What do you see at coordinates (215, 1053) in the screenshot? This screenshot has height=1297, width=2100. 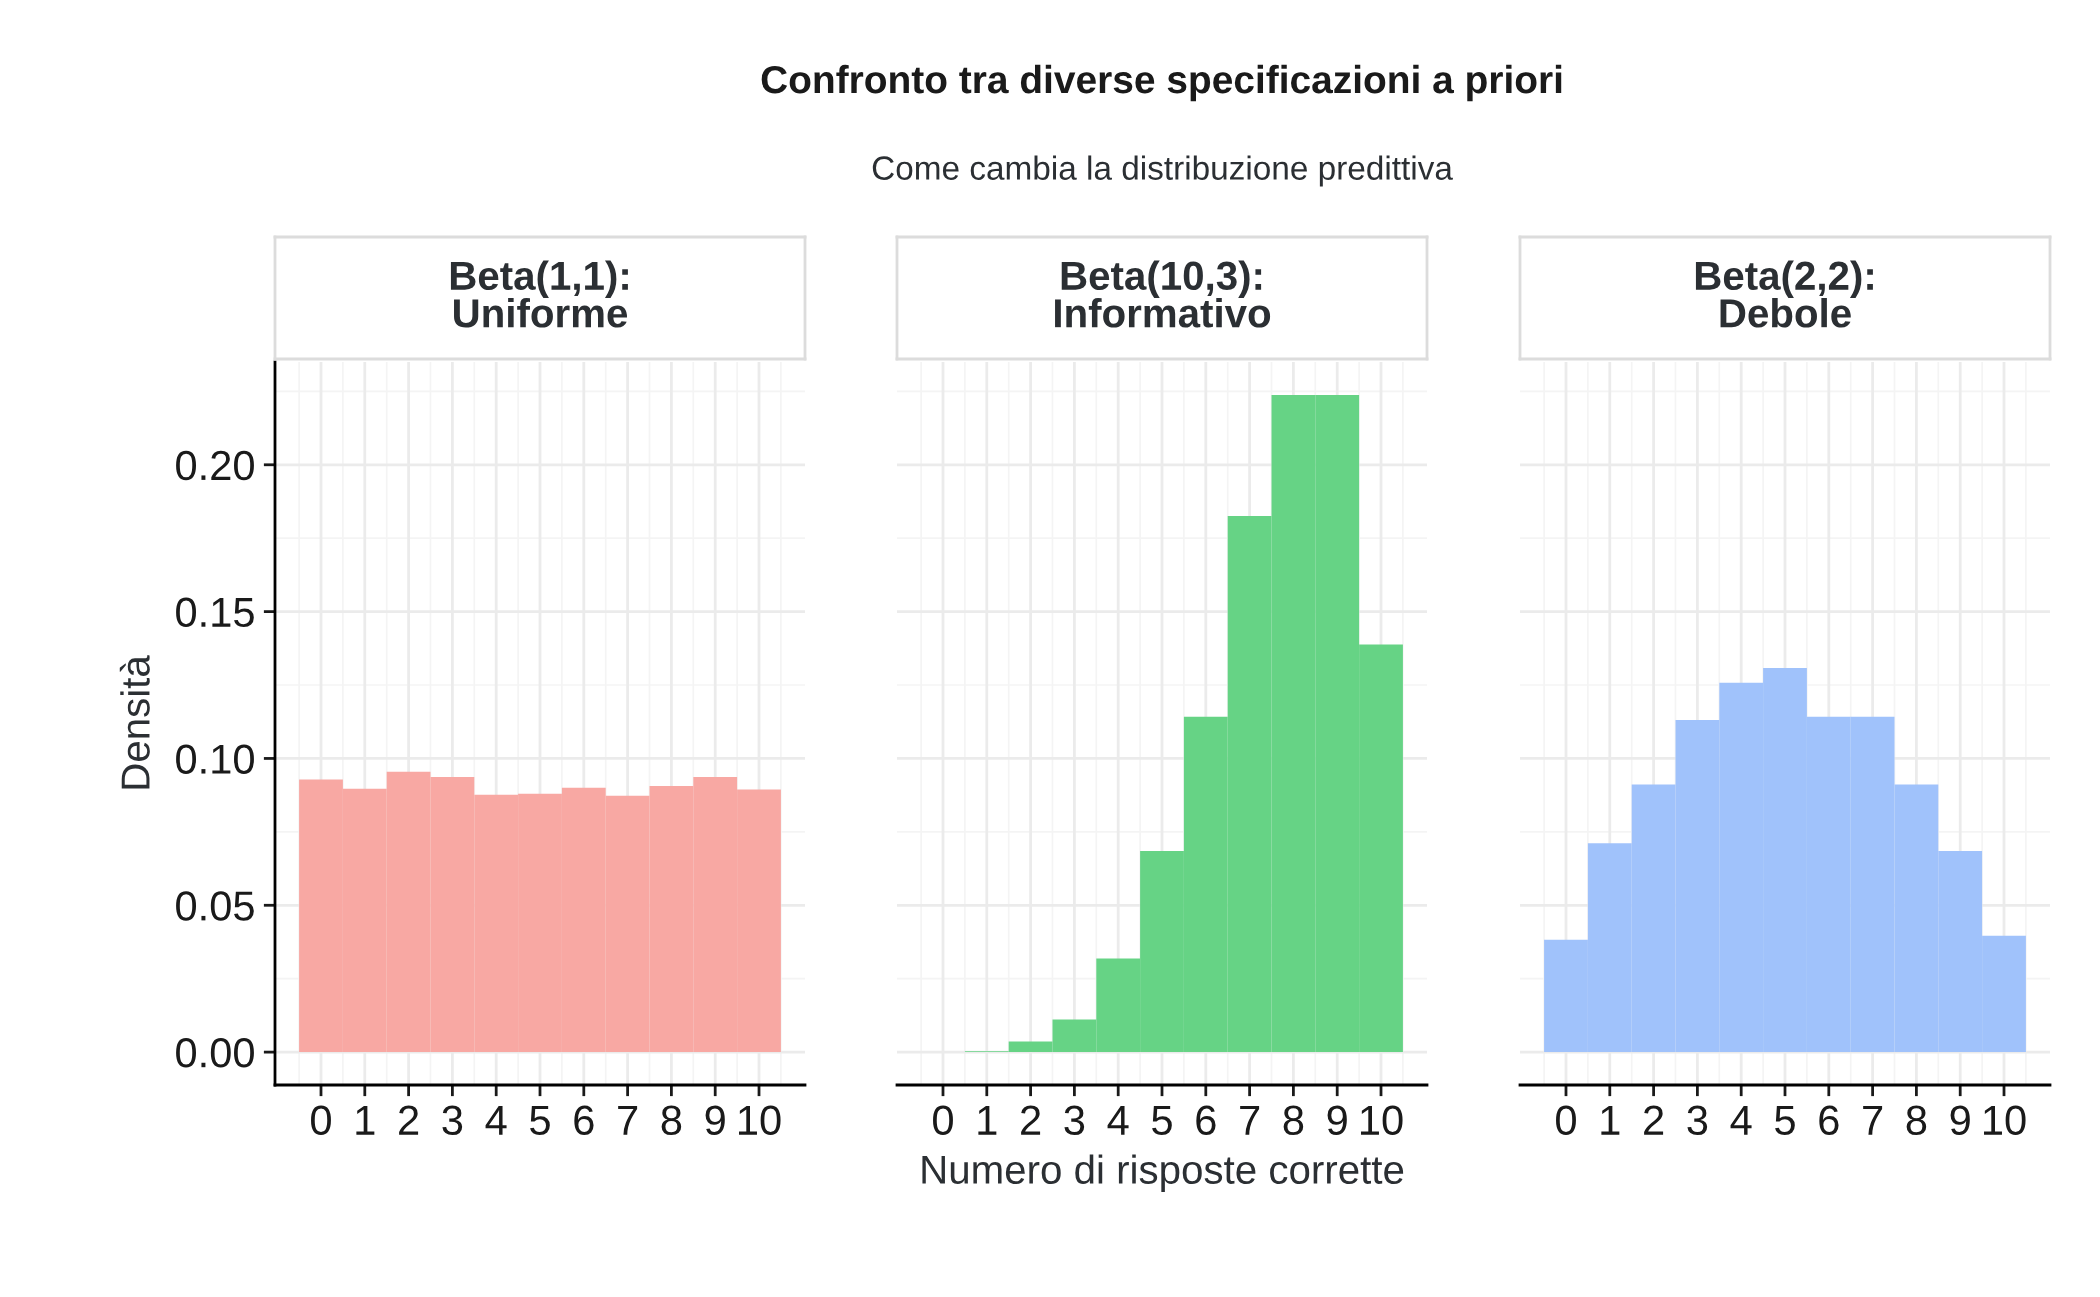 I see `y-tick-label: 0.00` at bounding box center [215, 1053].